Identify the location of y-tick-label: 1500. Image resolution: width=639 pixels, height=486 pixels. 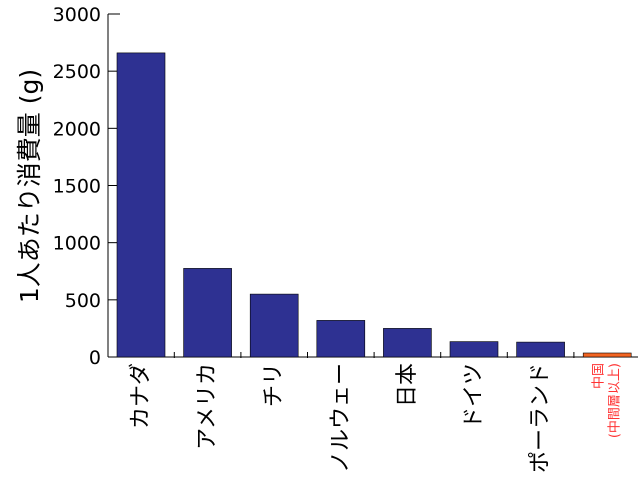
(77, 187).